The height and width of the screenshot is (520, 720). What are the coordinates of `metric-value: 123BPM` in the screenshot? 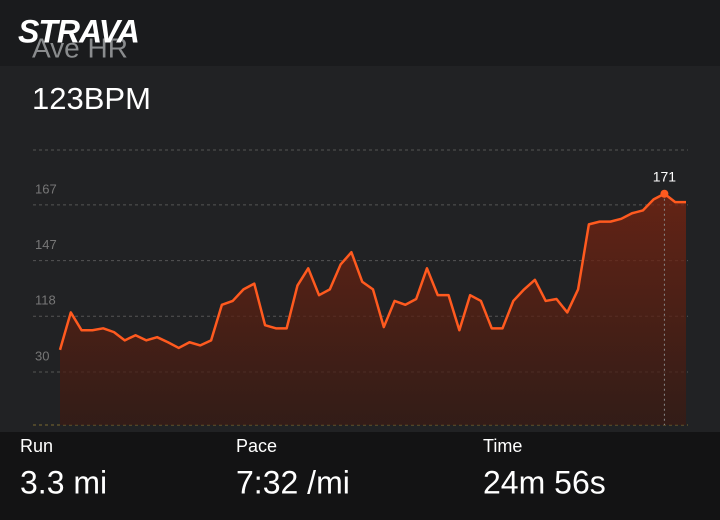 It's located at (91, 98).